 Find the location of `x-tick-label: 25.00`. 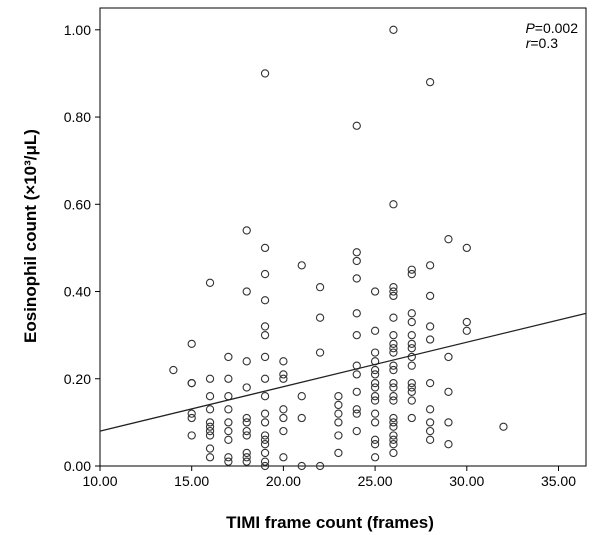

x-tick-label: 25.00 is located at coordinates (375, 481).